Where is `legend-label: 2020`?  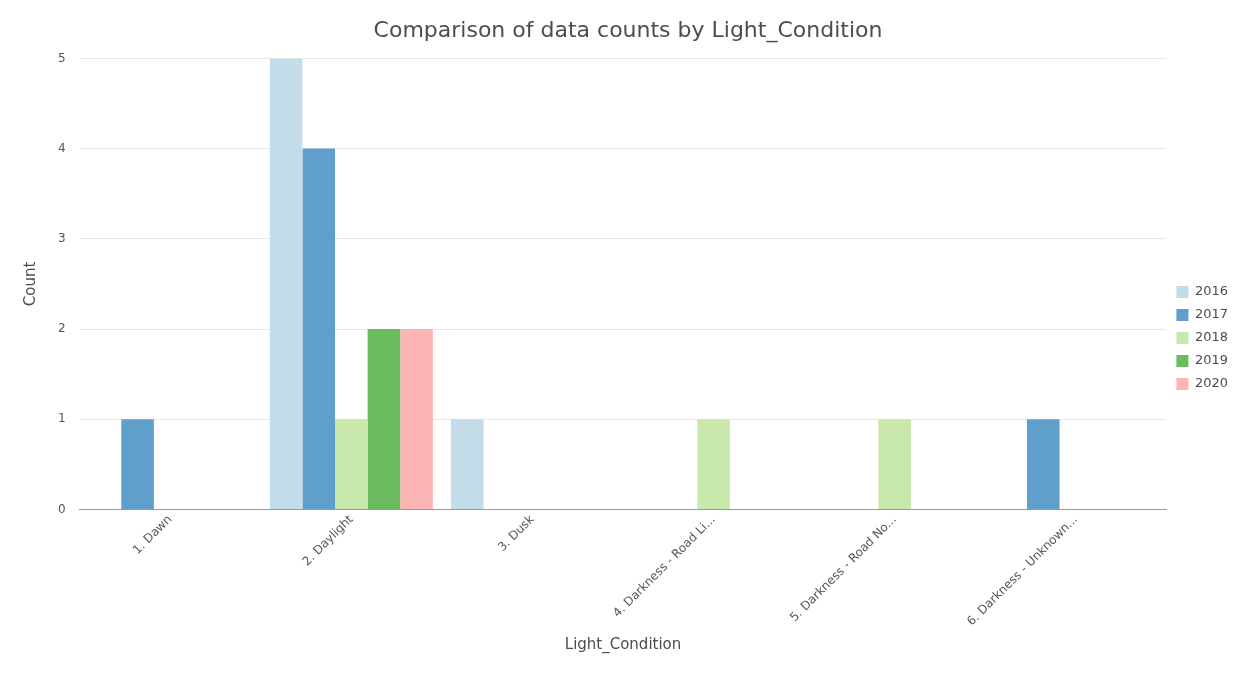
legend-label: 2020 is located at coordinates (1211, 383).